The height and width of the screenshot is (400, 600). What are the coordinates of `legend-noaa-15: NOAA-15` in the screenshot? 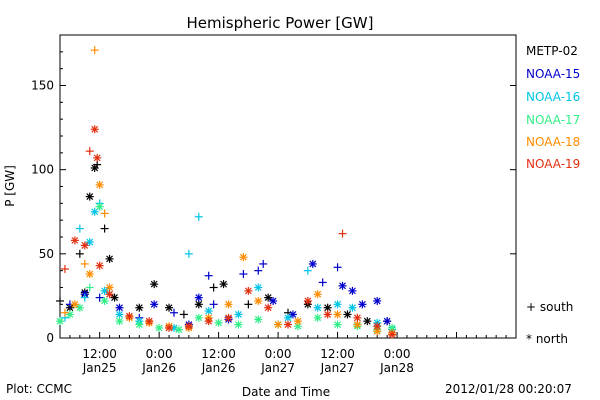 It's located at (553, 74).